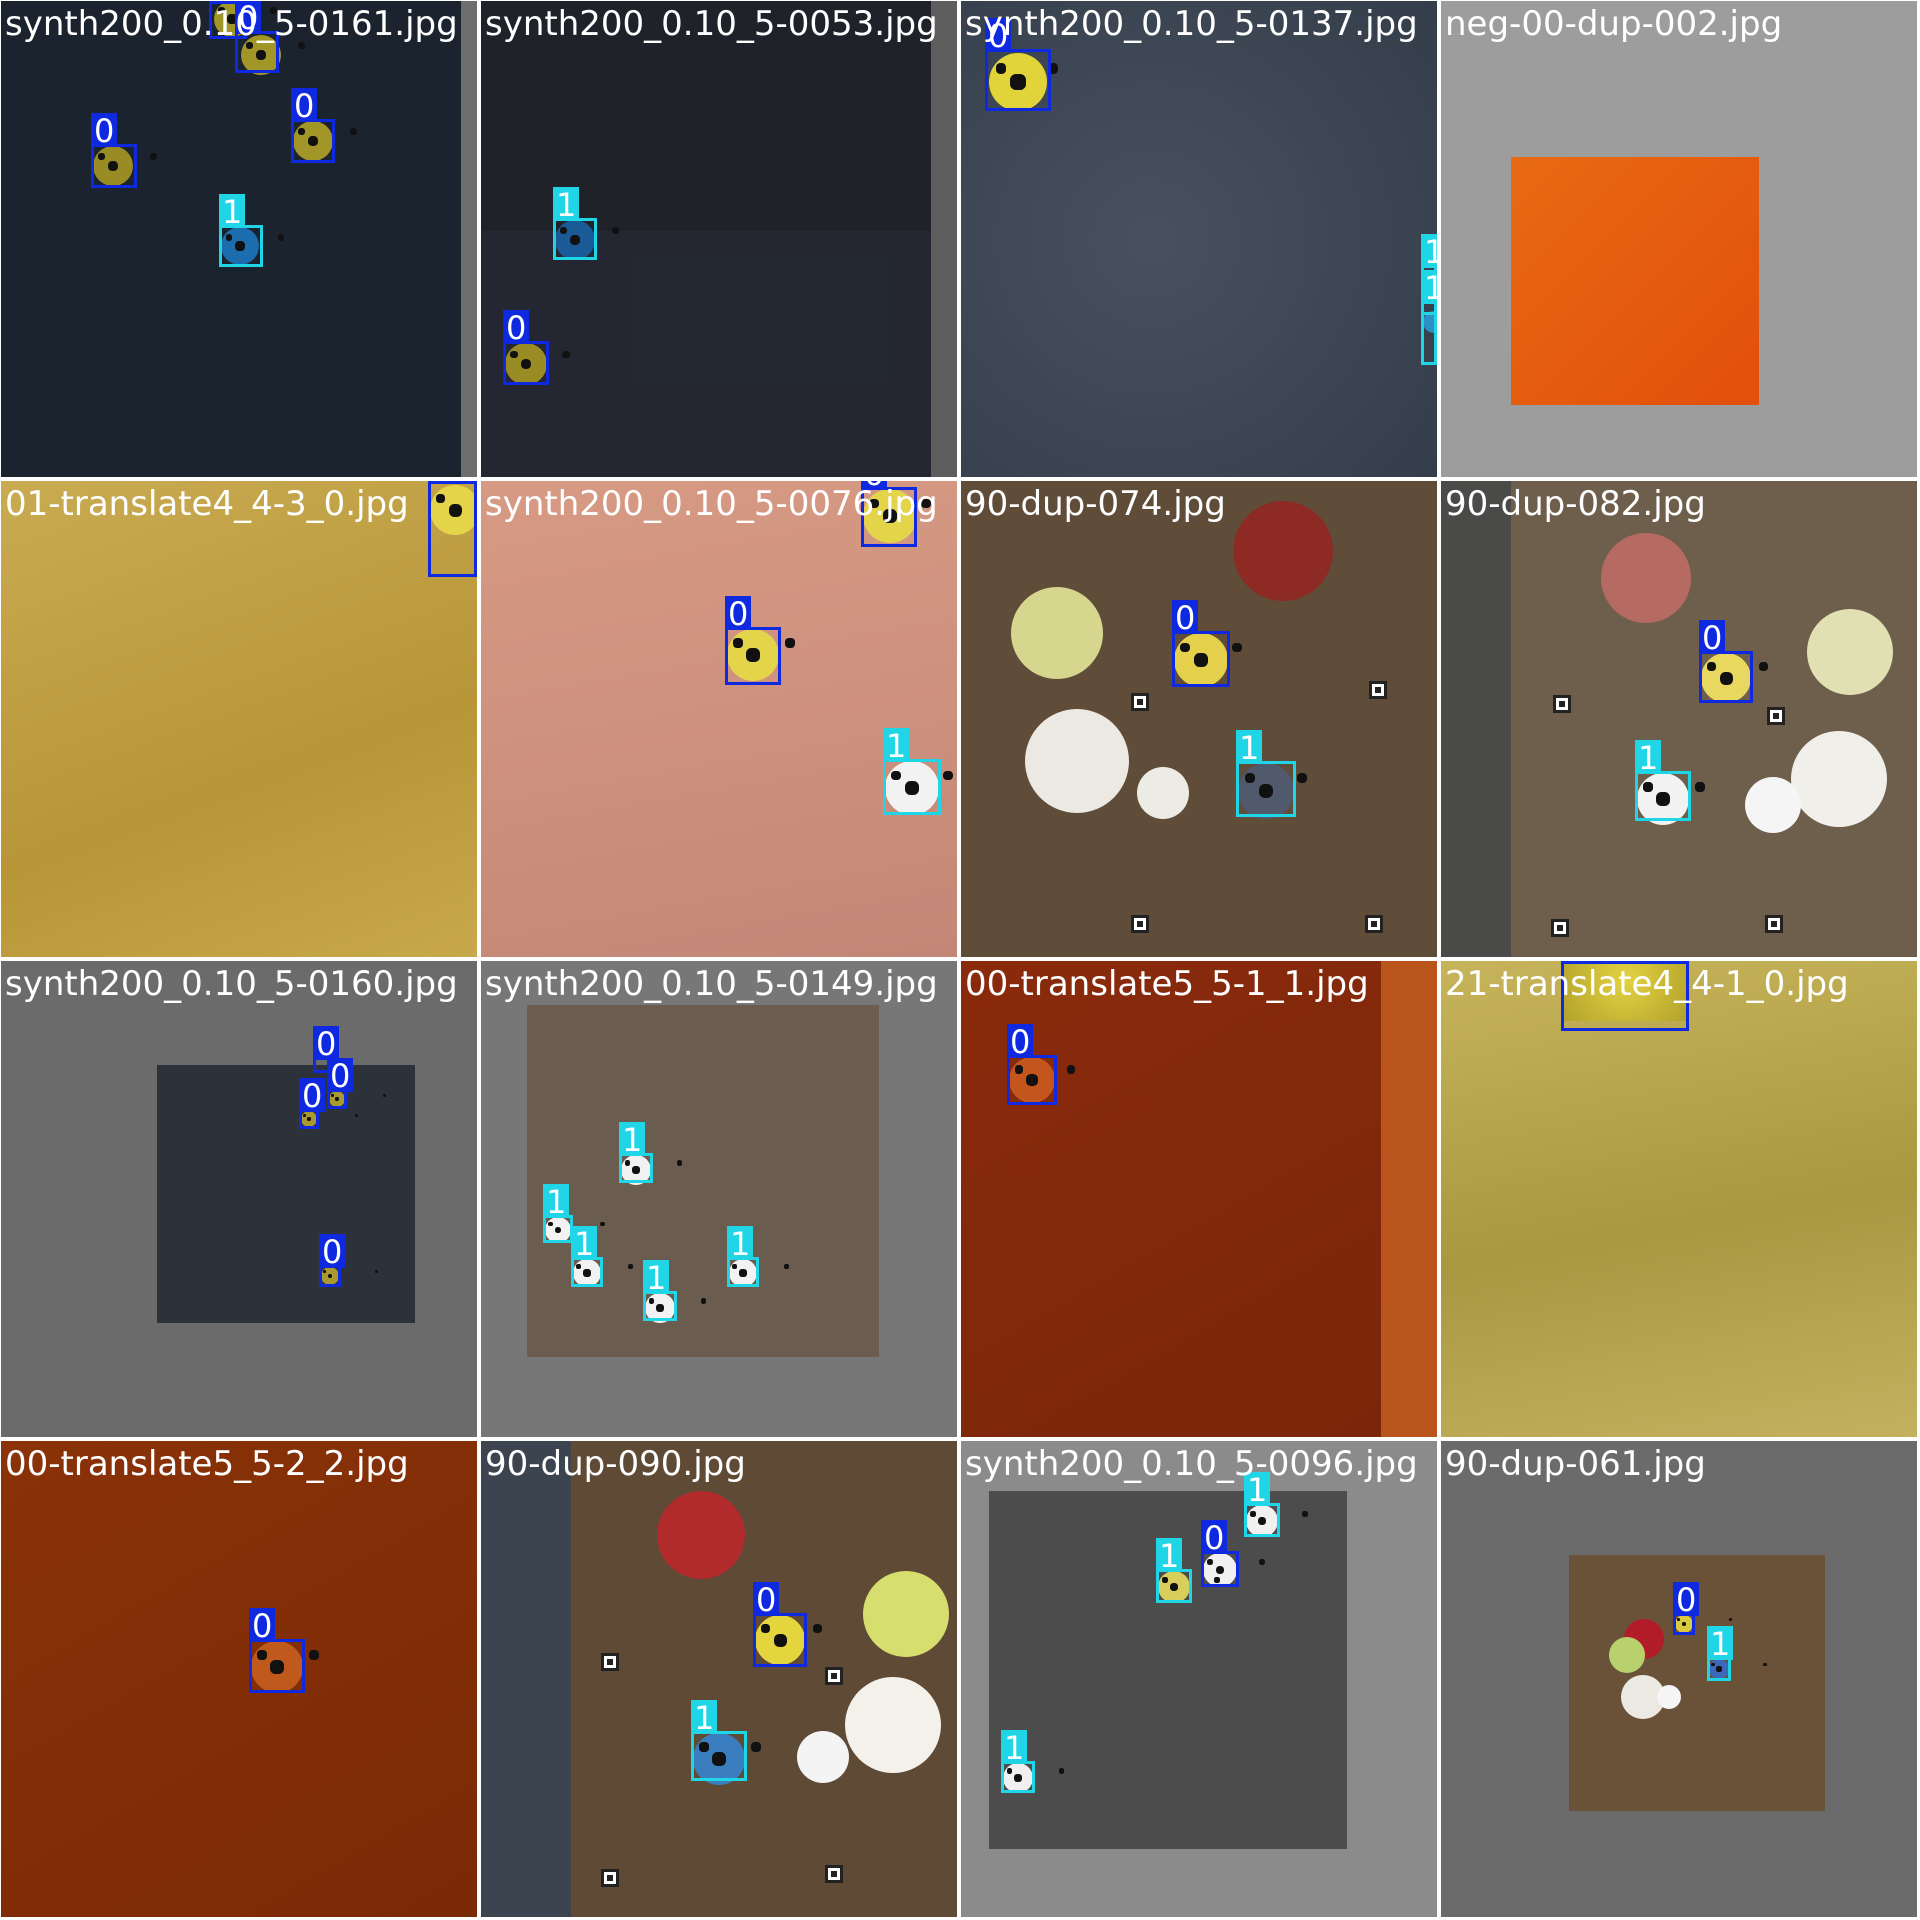 Image resolution: width=1920 pixels, height=1920 pixels. Describe the element at coordinates (1167, 984) in the screenshot. I see `tile-filename: 00-translate5_5-1_1.jpg` at that location.